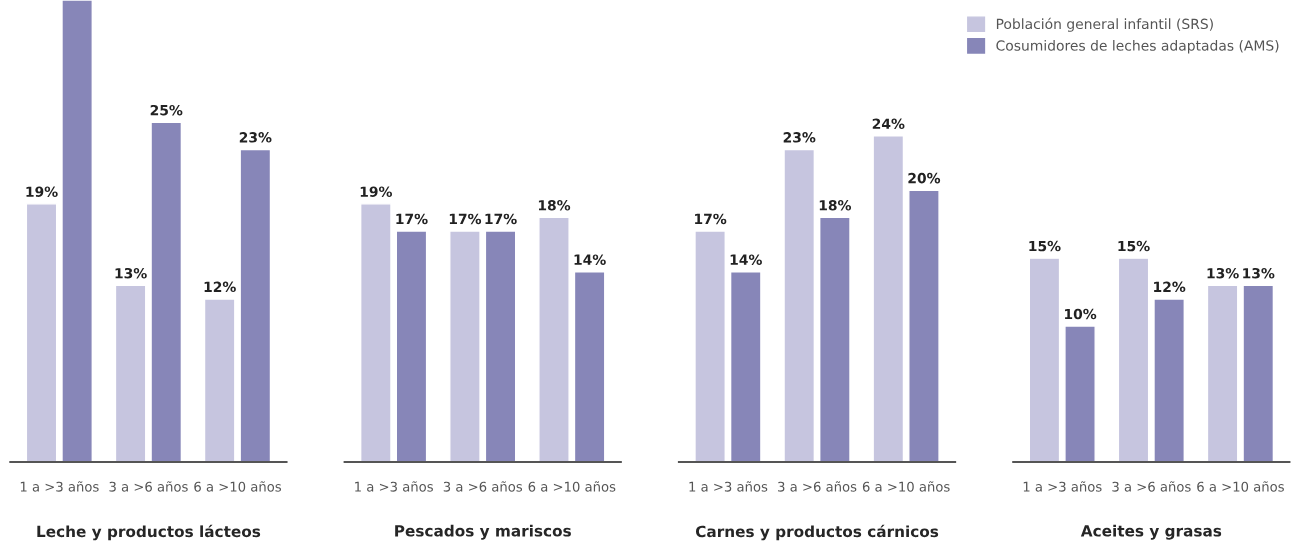 This screenshot has width=1292, height=546. What do you see at coordinates (1081, 314) in the screenshot?
I see `data-label: 10%` at bounding box center [1081, 314].